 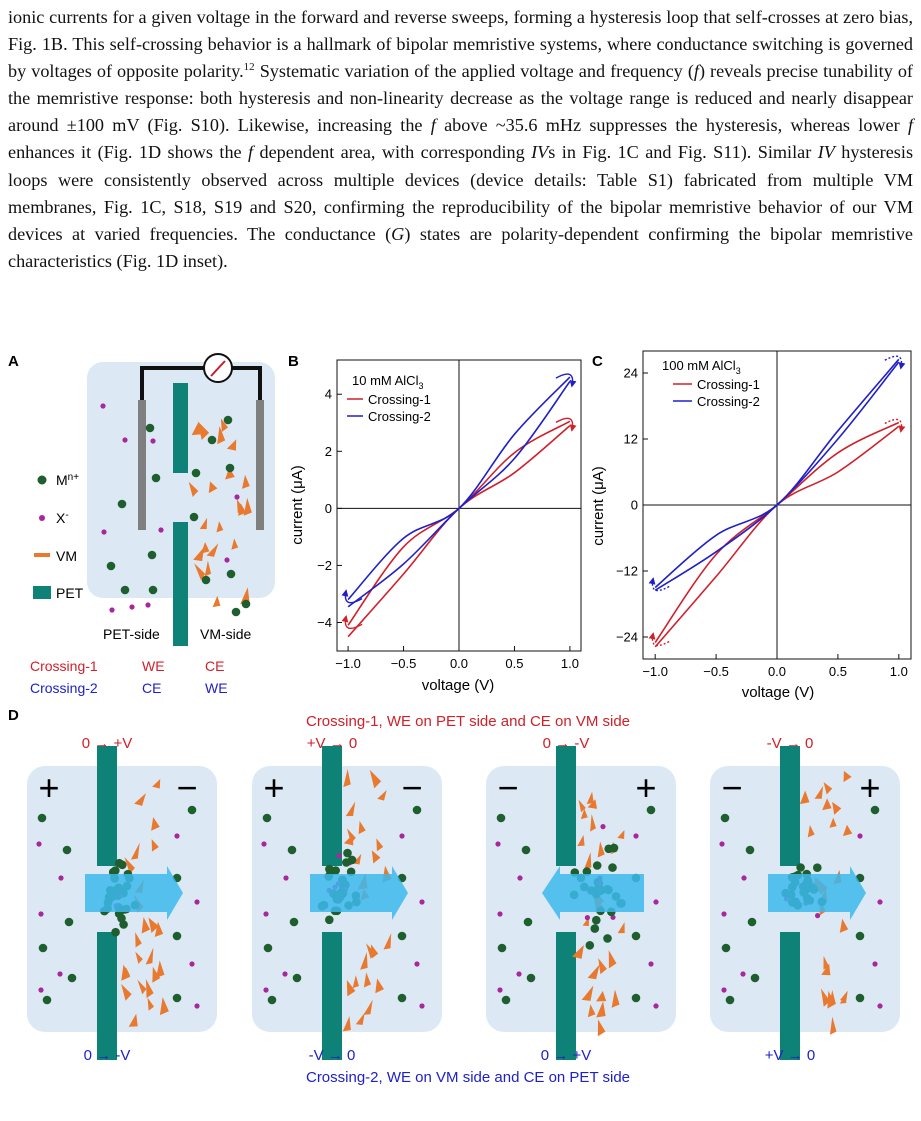 What do you see at coordinates (324, 565) in the screenshot?
I see `y-tick-label: −2` at bounding box center [324, 565].